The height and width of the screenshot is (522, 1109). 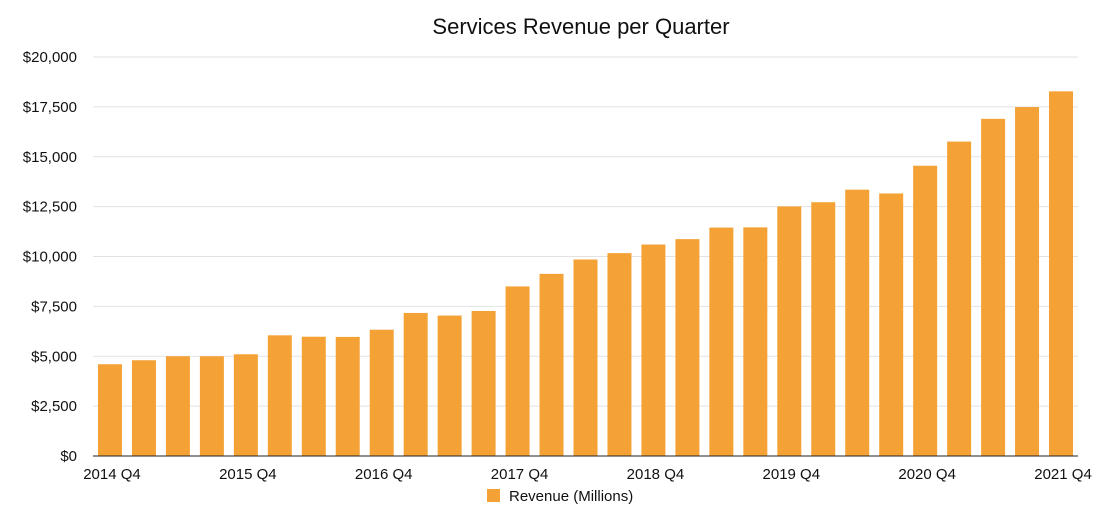 I want to click on y-tick-label: $20,000, so click(x=50, y=57).